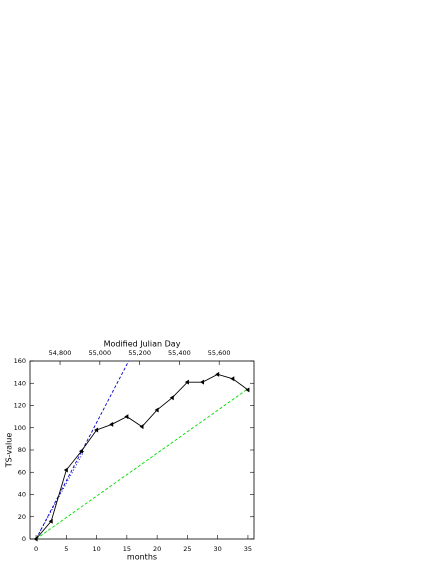 The height and width of the screenshot is (568, 436). What do you see at coordinates (99, 353) in the screenshot?
I see `x2-tick-label: 55,000` at bounding box center [99, 353].